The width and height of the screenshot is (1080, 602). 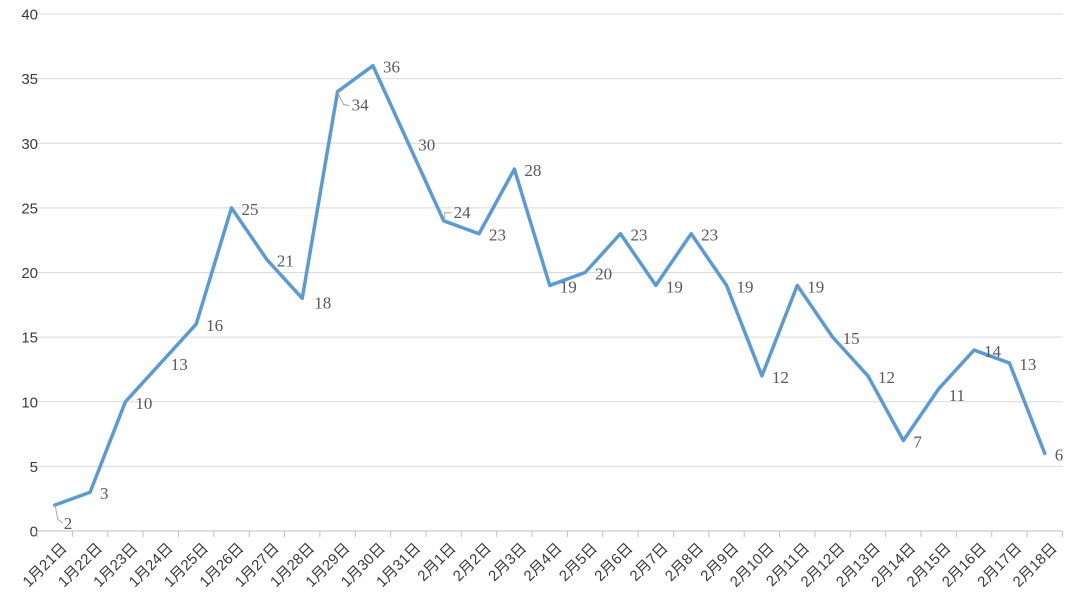 What do you see at coordinates (29, 15) in the screenshot?
I see `y-axis-tick-label: 40` at bounding box center [29, 15].